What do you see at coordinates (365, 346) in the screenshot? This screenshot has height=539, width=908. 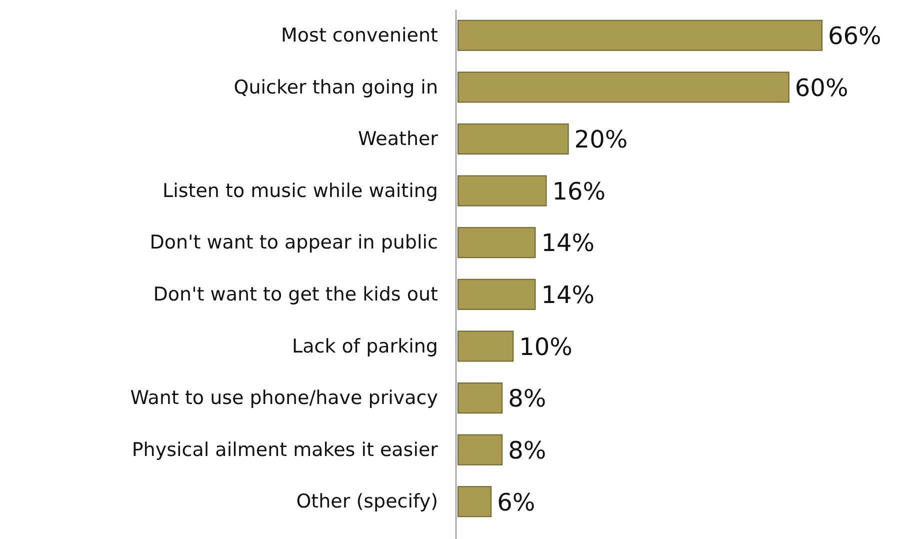 I see `y-tick-label: Lack of parking` at bounding box center [365, 346].